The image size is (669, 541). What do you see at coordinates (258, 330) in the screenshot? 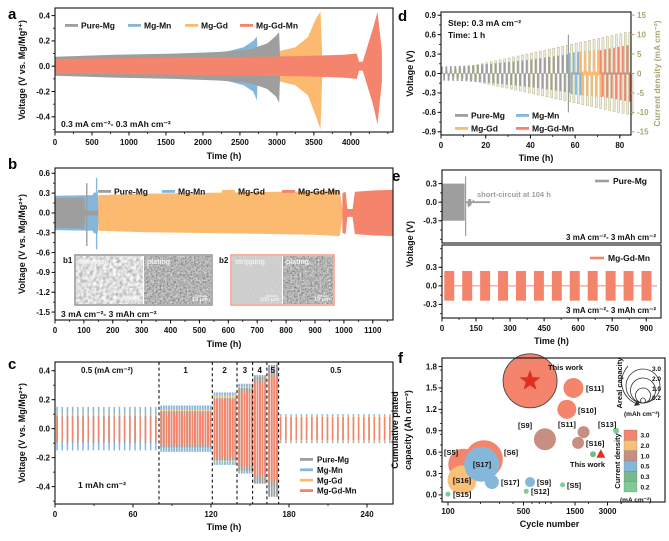
I see `x-tick-label: 700` at bounding box center [258, 330].